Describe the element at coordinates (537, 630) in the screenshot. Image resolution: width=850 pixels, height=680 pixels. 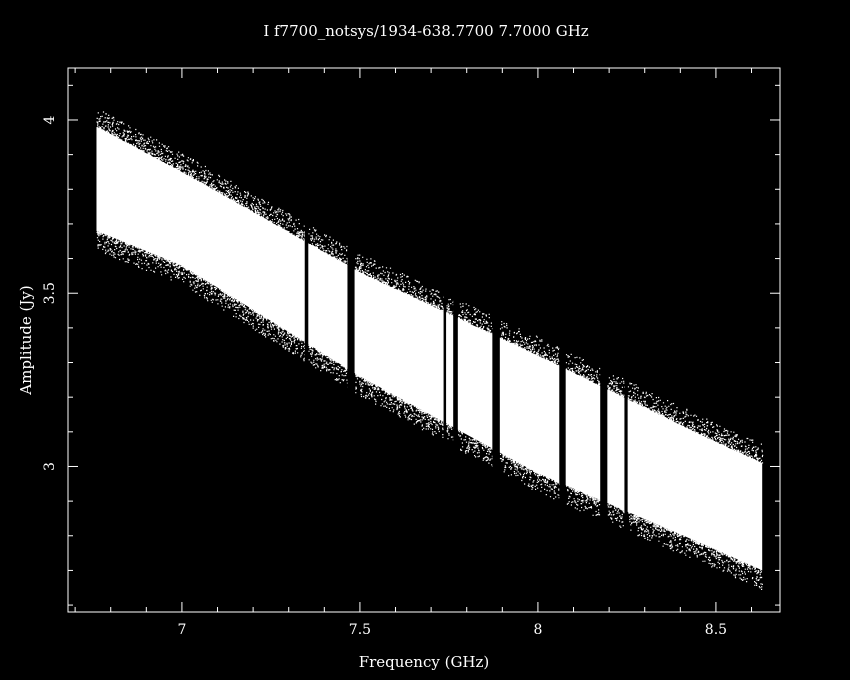
I see `x-tick-label: 8` at that location.